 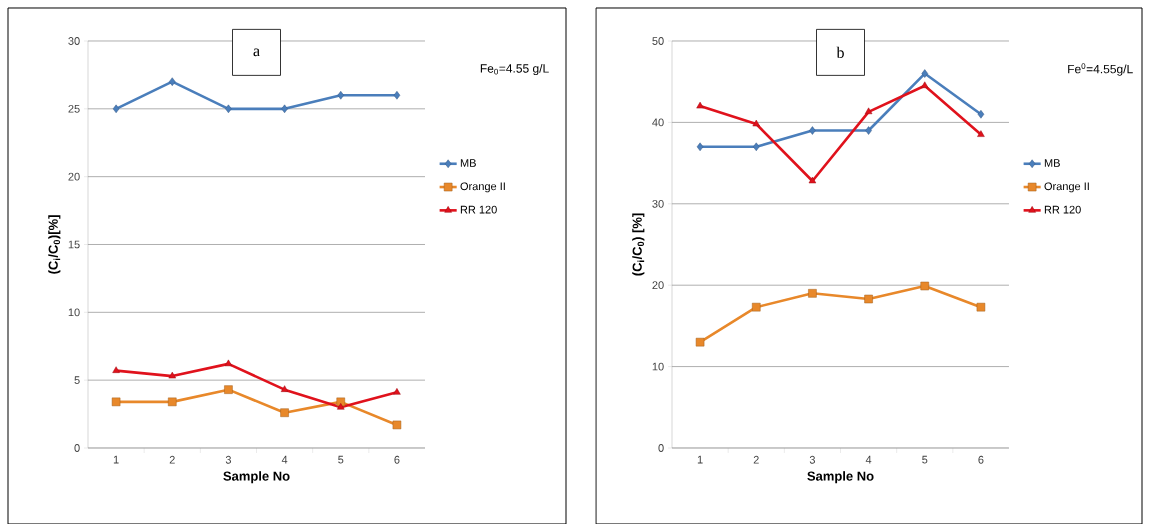 I want to click on y-axis-title: (C$_{i}$/C$_{0}$) [%], so click(x=638, y=244).